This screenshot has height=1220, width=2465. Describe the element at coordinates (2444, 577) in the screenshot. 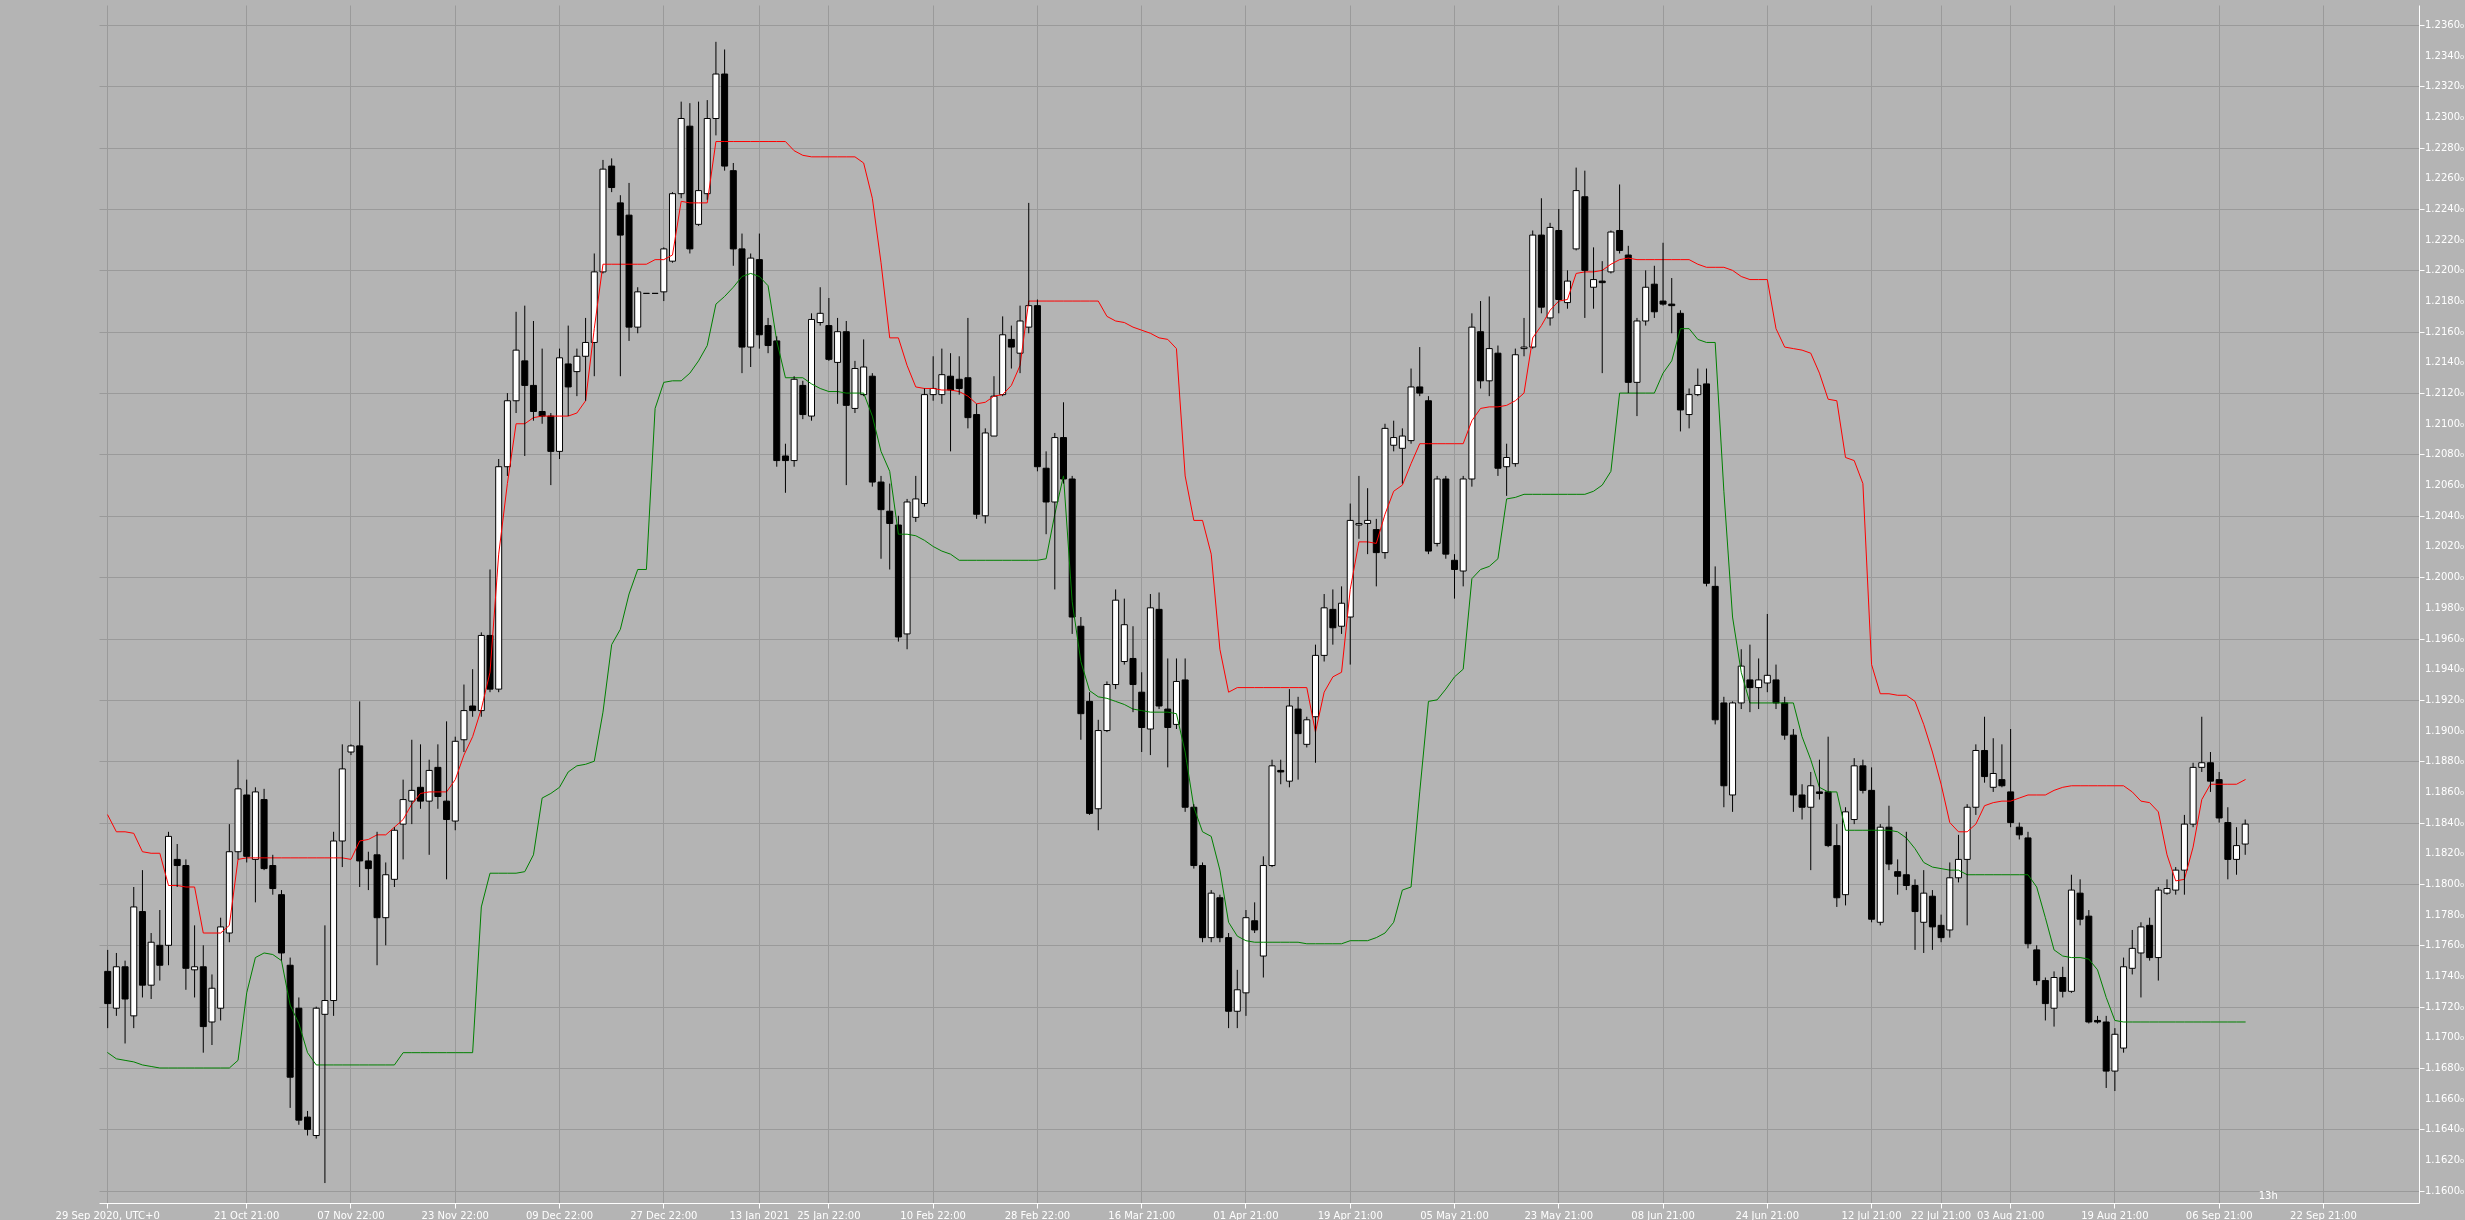

I see `y-tick-label: 1.2000₀` at that location.